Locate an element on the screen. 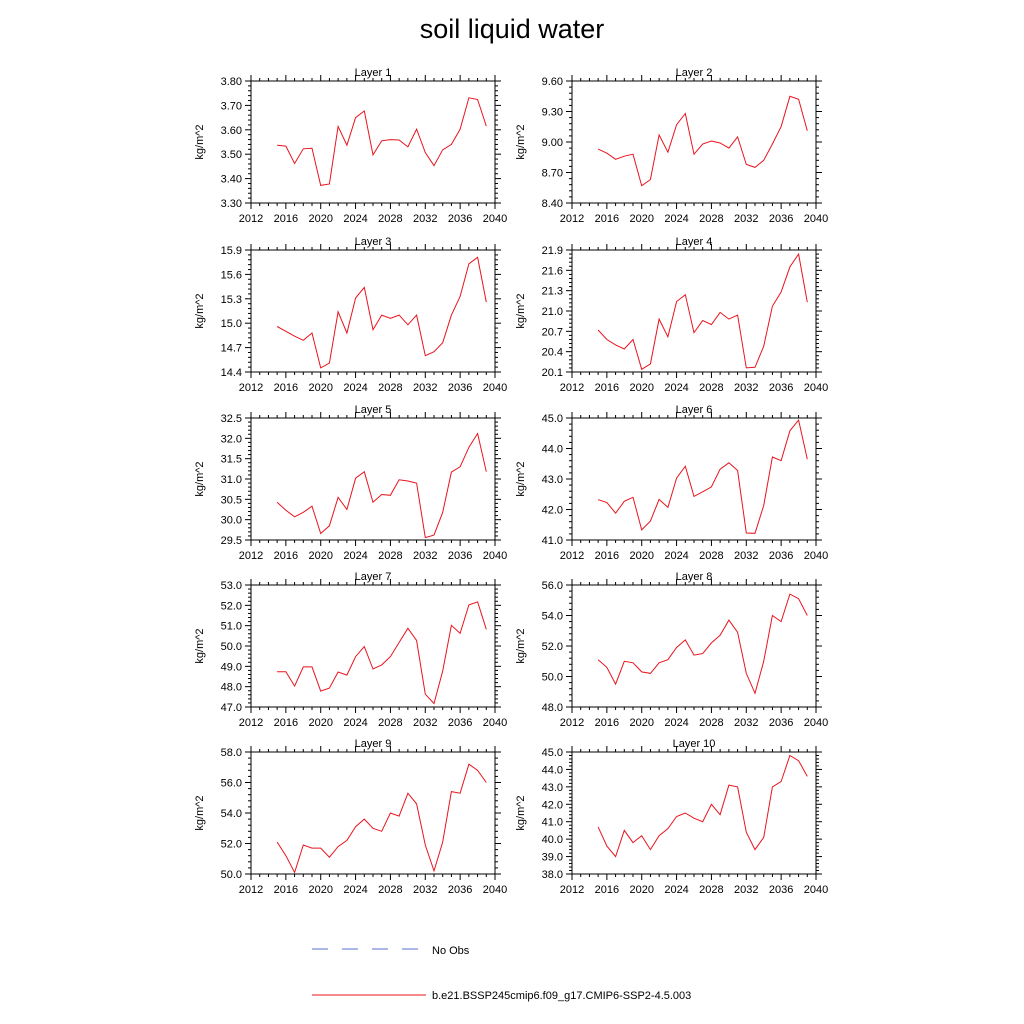  panel-9-ytick-label: 58.0 is located at coordinates (231, 753).